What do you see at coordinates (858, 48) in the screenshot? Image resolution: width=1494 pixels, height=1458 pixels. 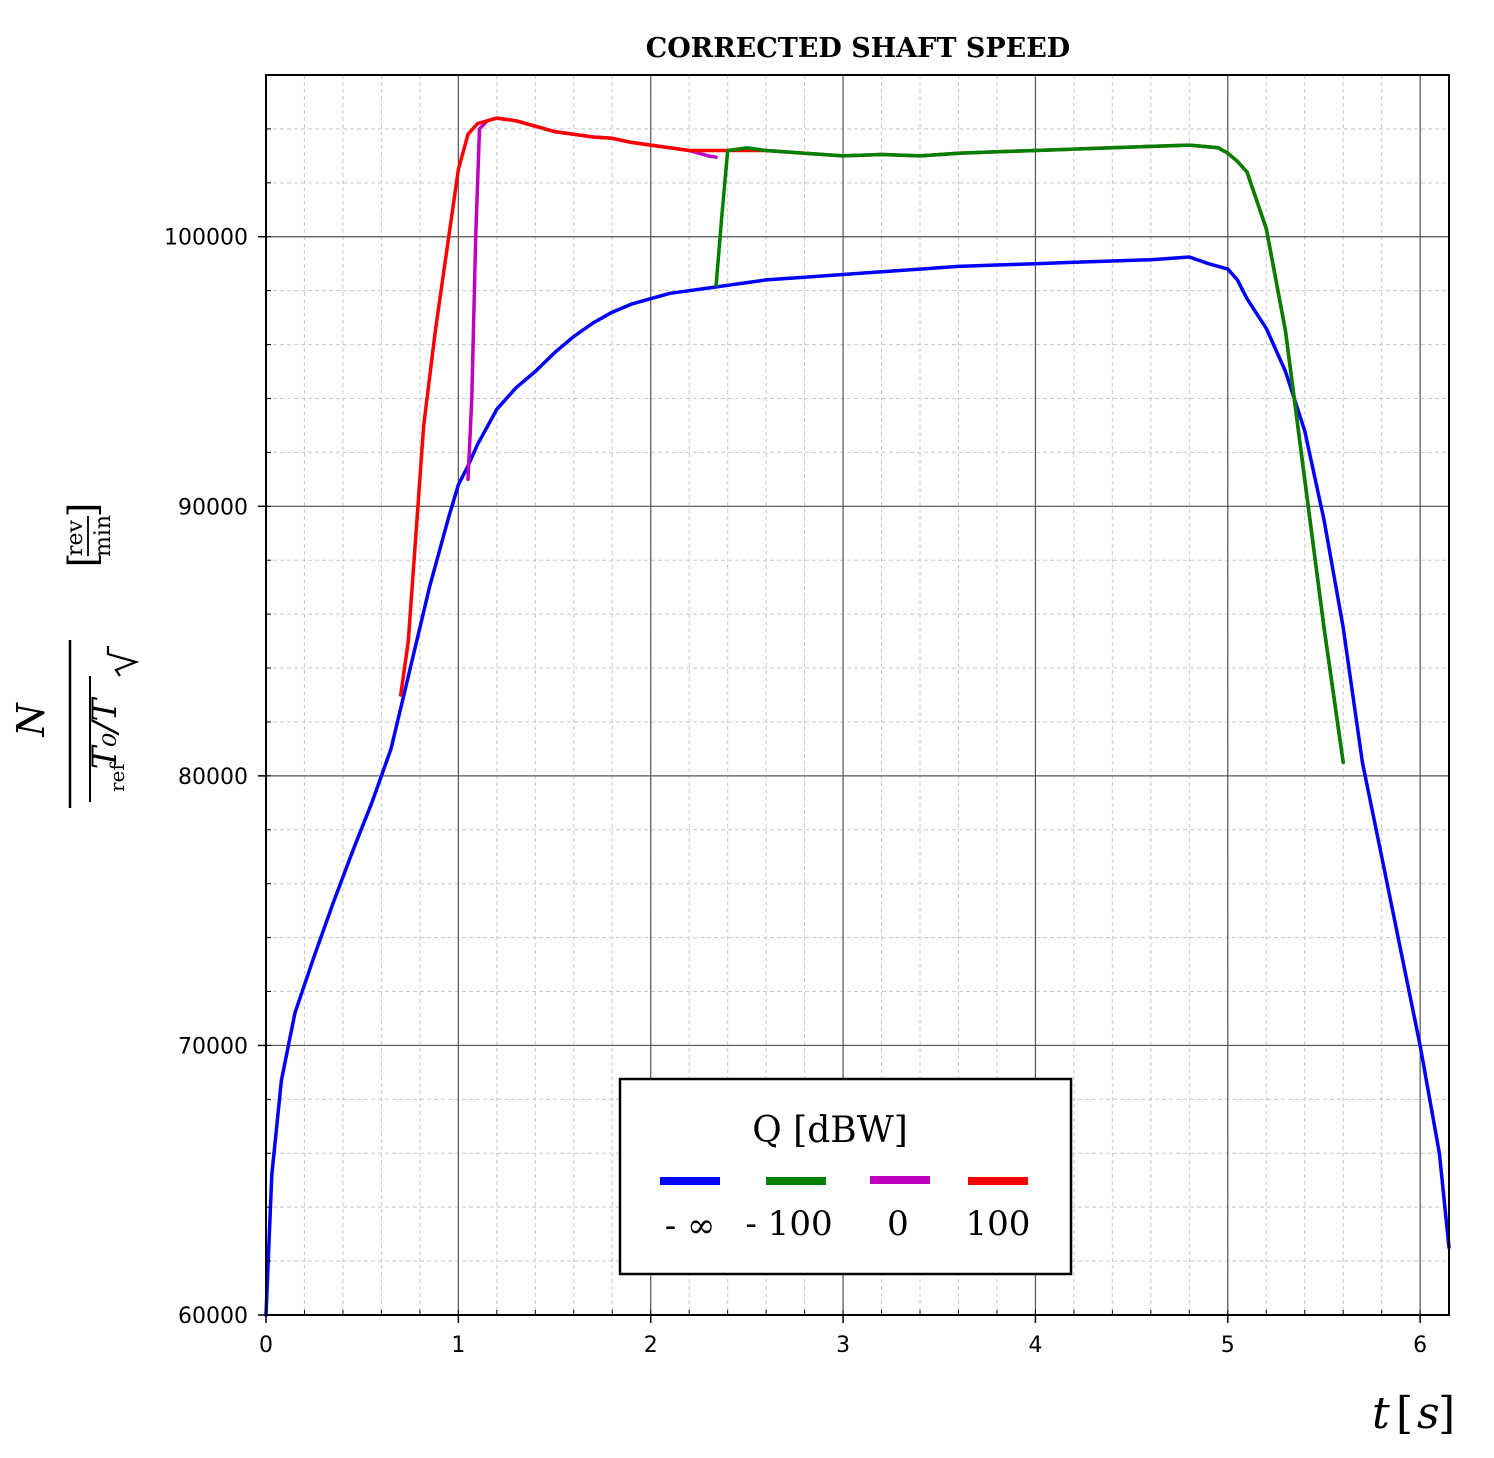 I see `chart-title: CORRECTED SHAFT SPEED` at bounding box center [858, 48].